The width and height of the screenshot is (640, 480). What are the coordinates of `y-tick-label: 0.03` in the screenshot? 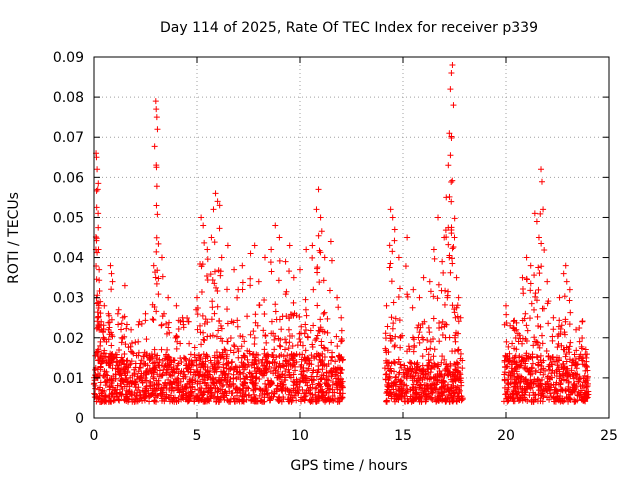 It's located at (68, 299).